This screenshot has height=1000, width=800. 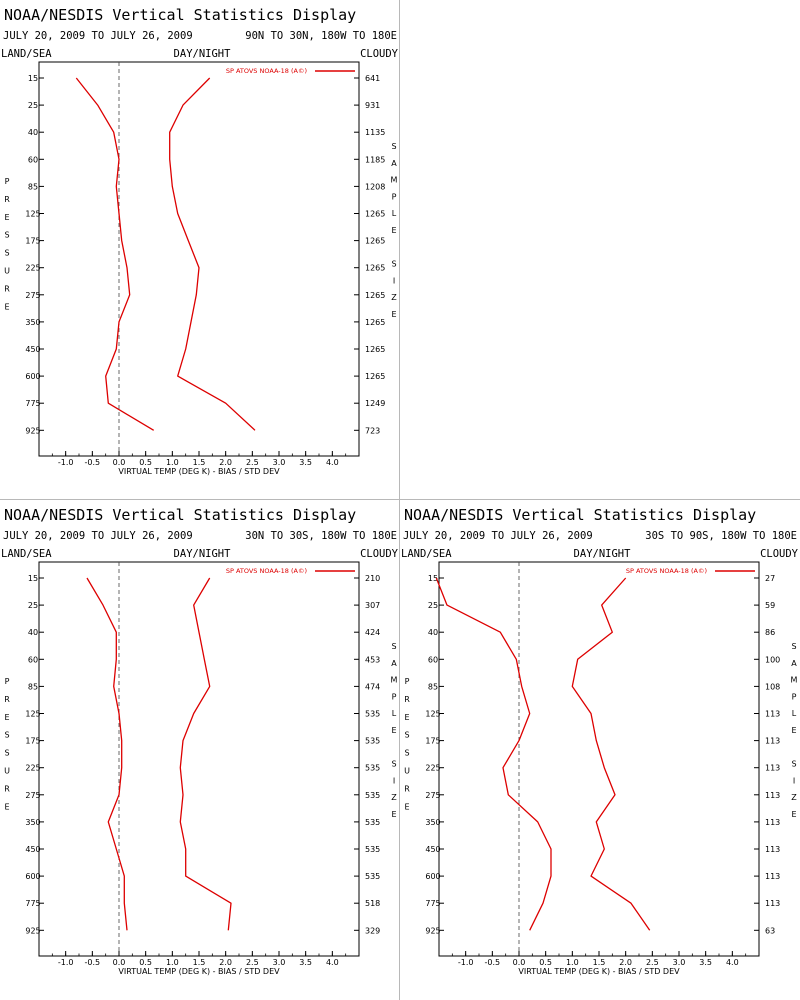 What do you see at coordinates (98, 36) in the screenshot?
I see `date-range: JULY 20, 2009 TO JULY 26, 2009` at bounding box center [98, 36].